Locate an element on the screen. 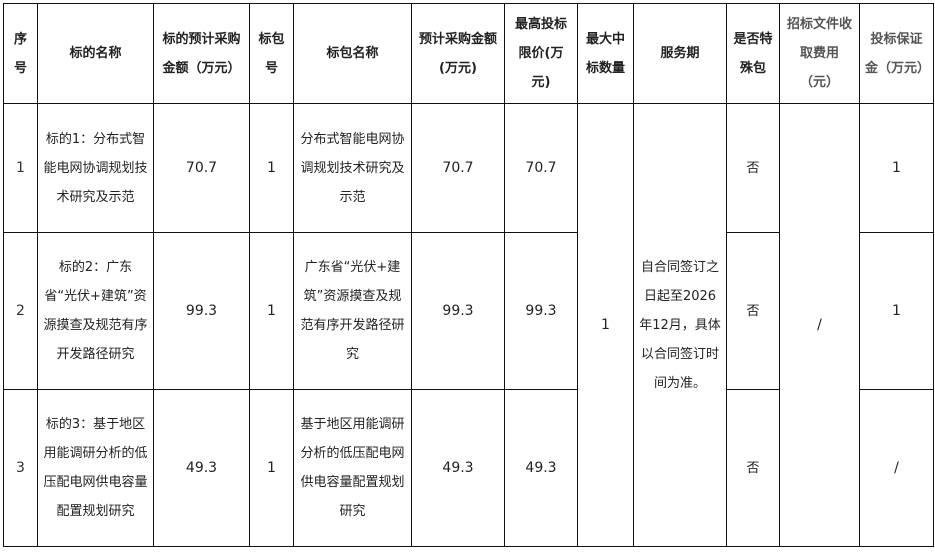 This screenshot has height=554, width=935. header-pkg-name: 标包名称 is located at coordinates (352, 53).